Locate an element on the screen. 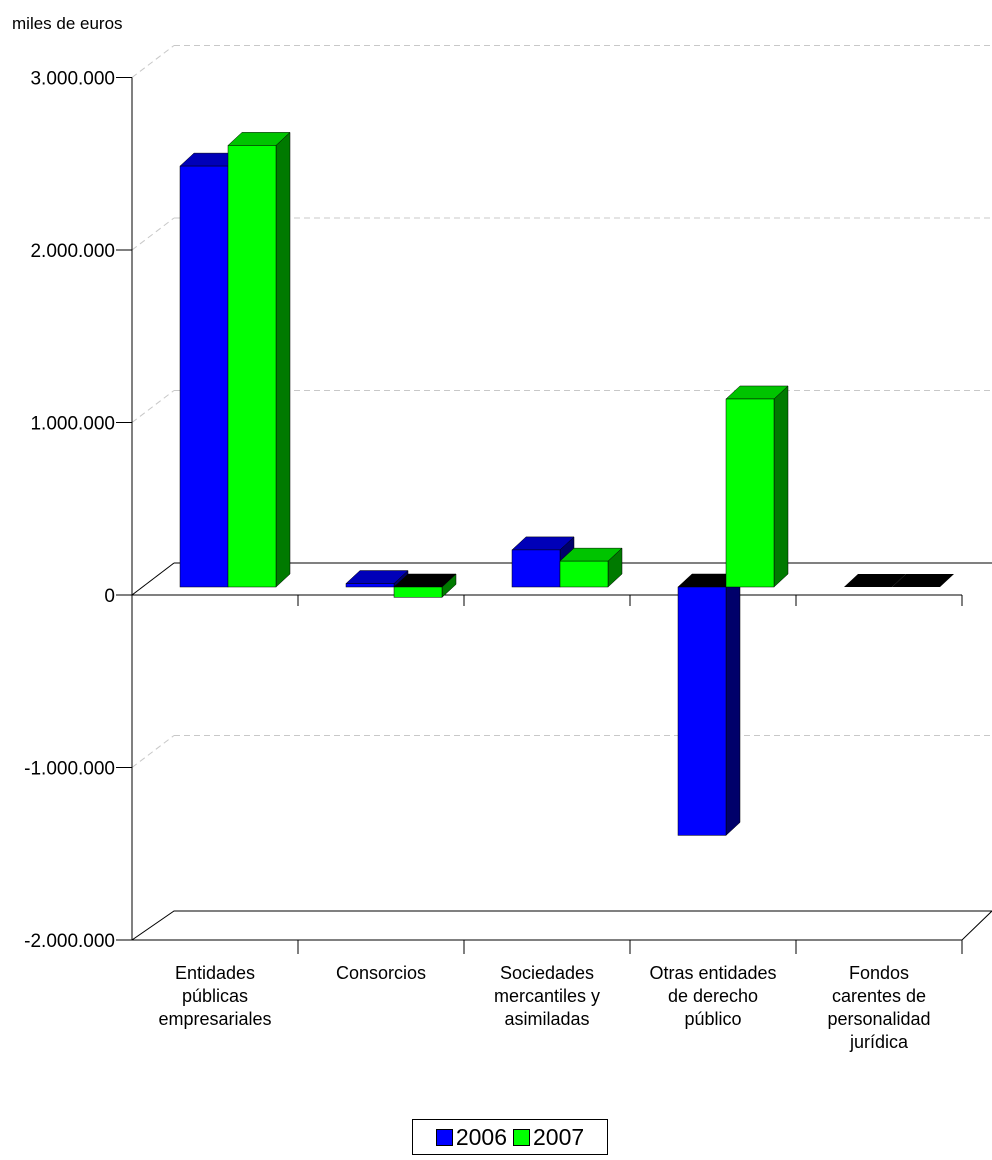 Image resolution: width=992 pixels, height=1160 pixels. category-label-line: Consorcios is located at coordinates (381, 973).